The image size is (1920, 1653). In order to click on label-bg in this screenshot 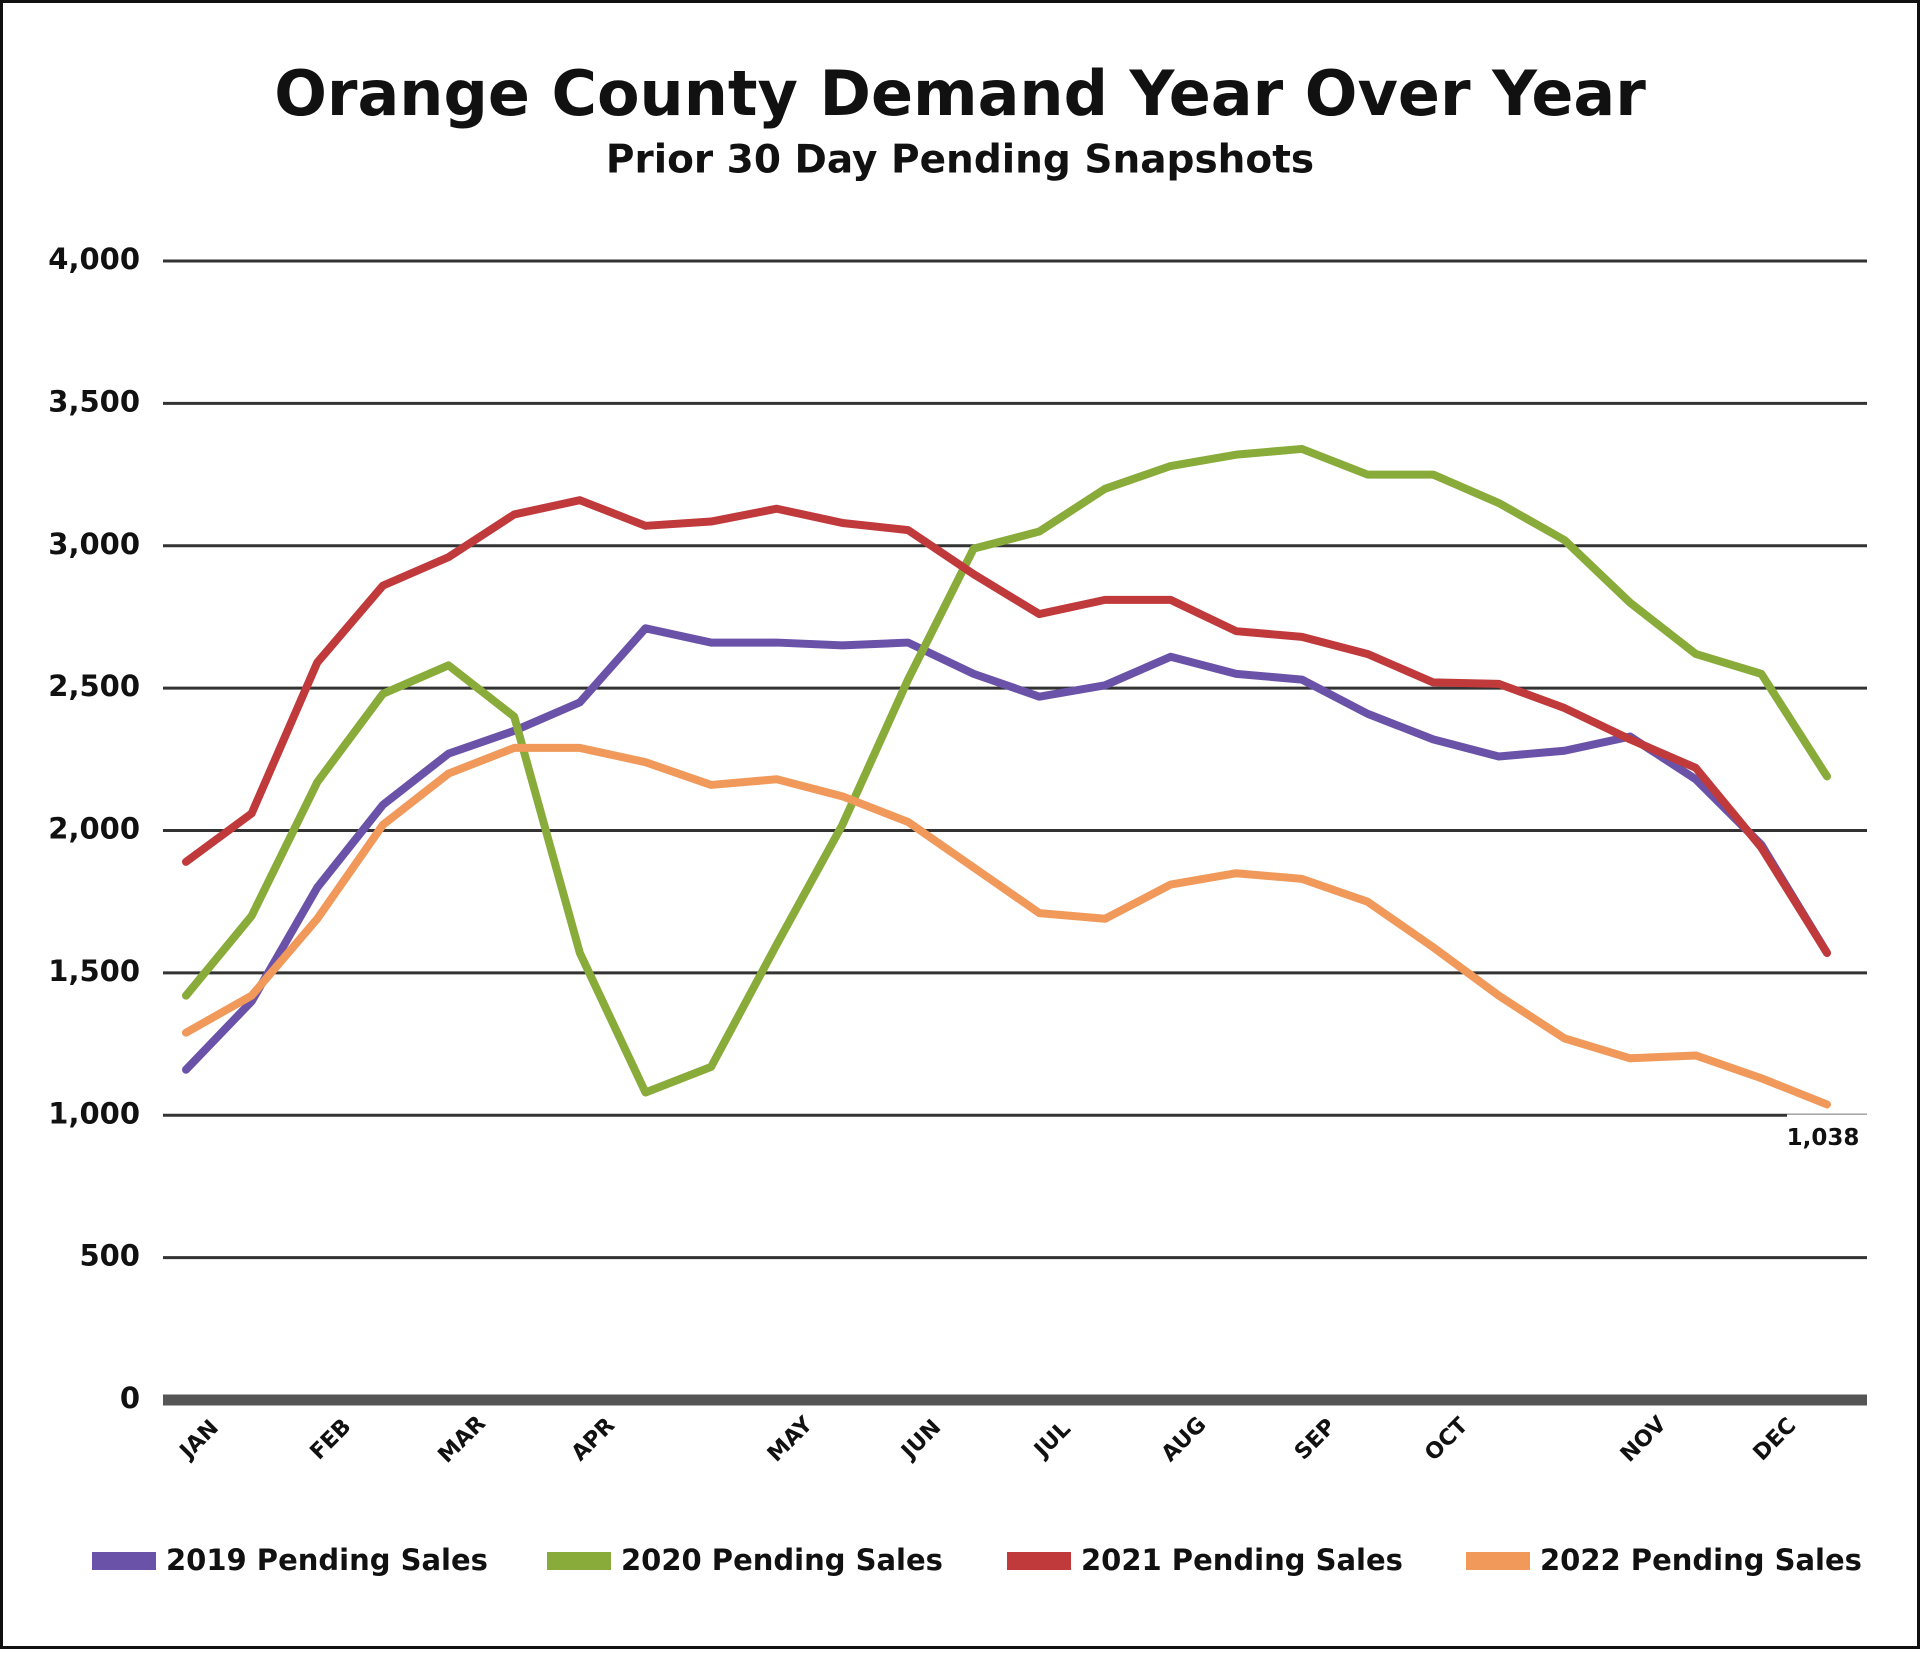, I will do `click(1827, 1134)`.